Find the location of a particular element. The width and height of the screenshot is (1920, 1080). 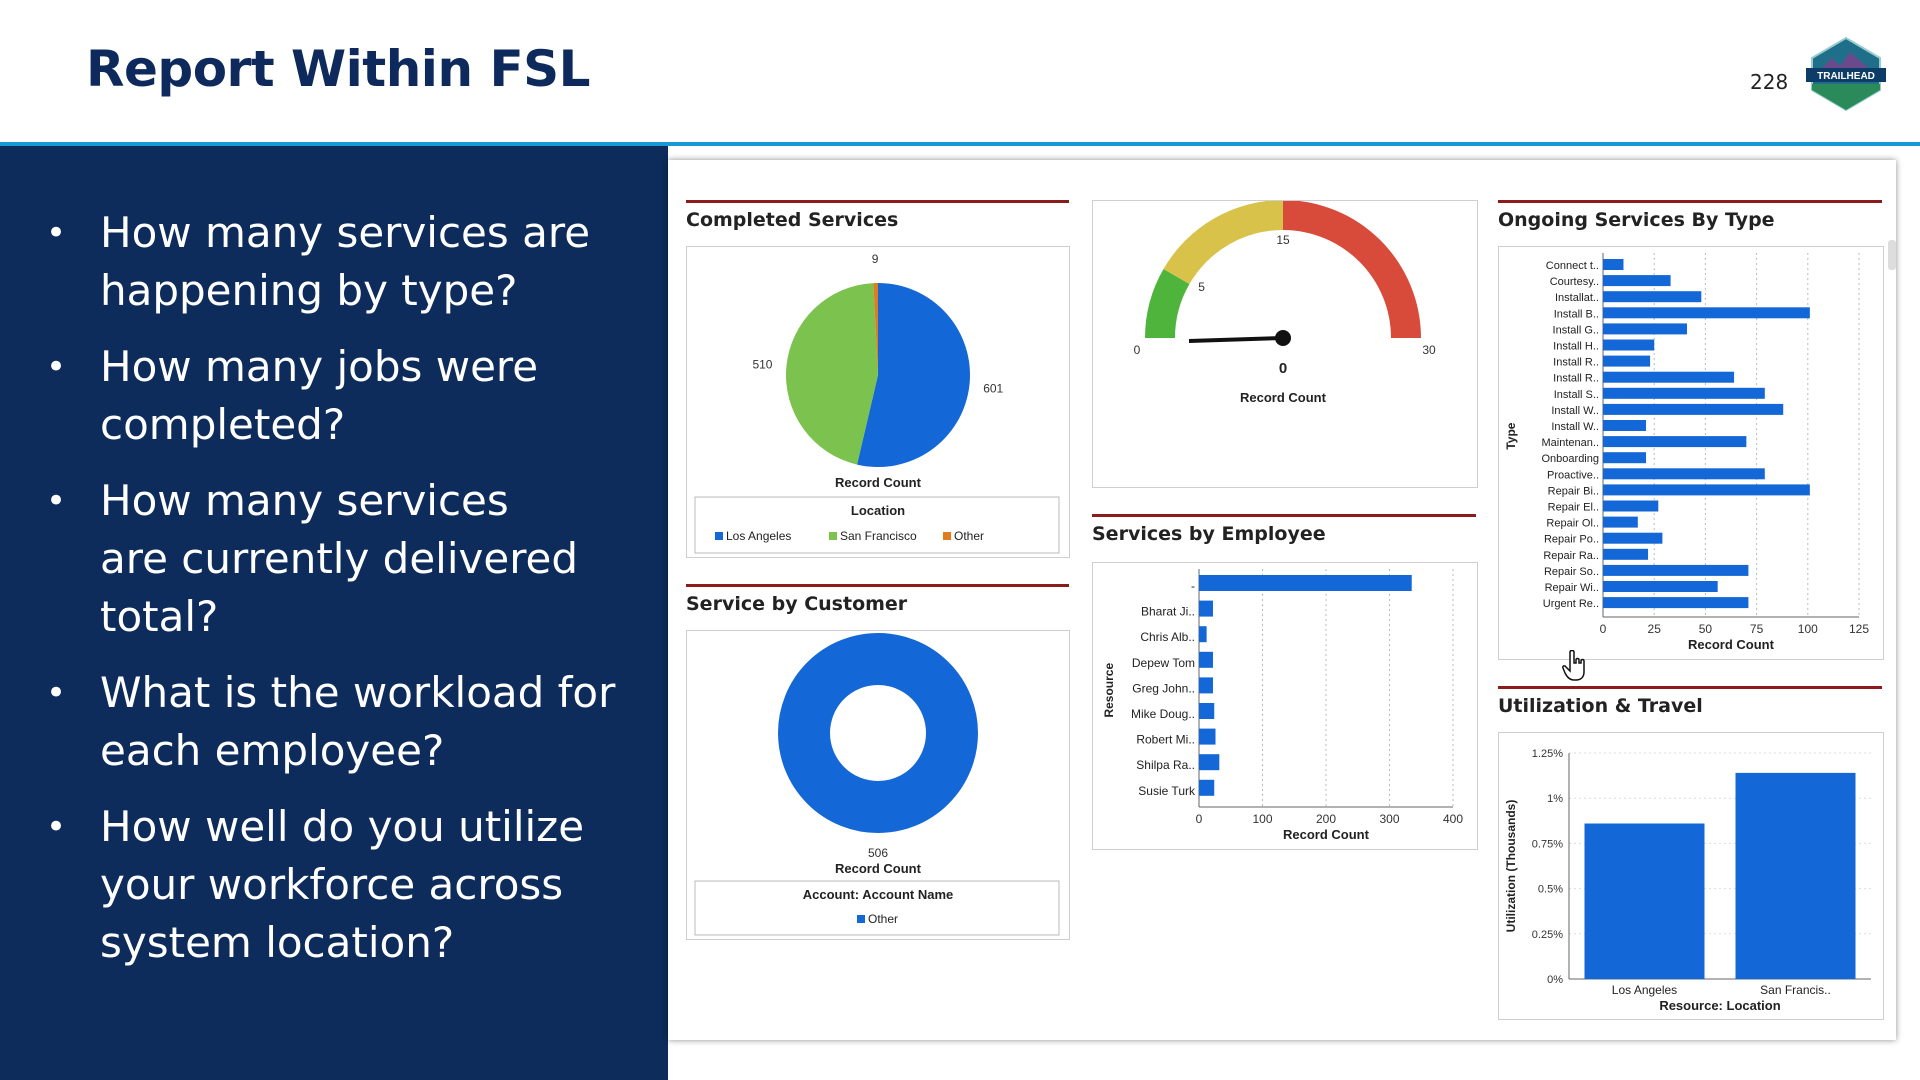

logo-text: TRAILHEAD is located at coordinates (1846, 76).